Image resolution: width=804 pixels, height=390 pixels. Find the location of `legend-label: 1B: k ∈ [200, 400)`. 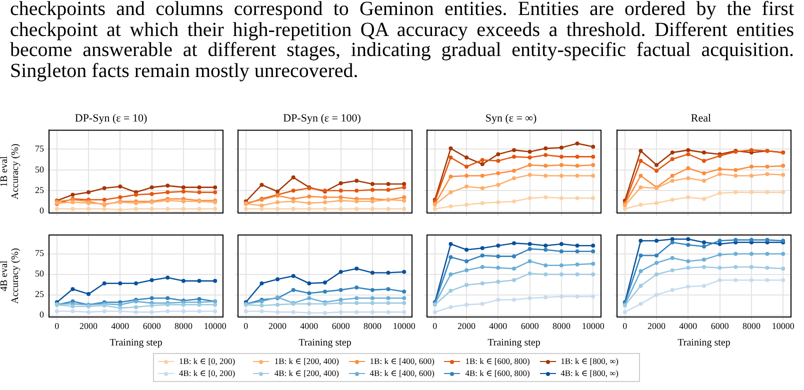

legend-label: 1B: k ∈ [200, 400) is located at coordinates (306, 361).